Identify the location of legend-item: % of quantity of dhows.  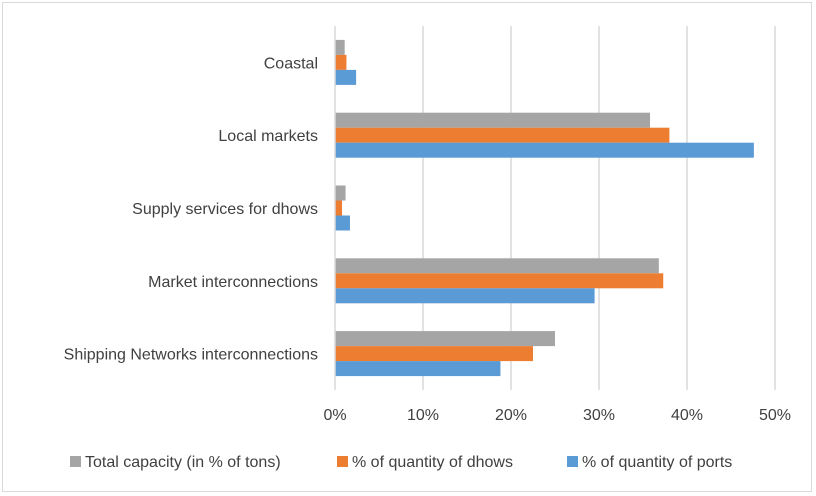
(425, 462).